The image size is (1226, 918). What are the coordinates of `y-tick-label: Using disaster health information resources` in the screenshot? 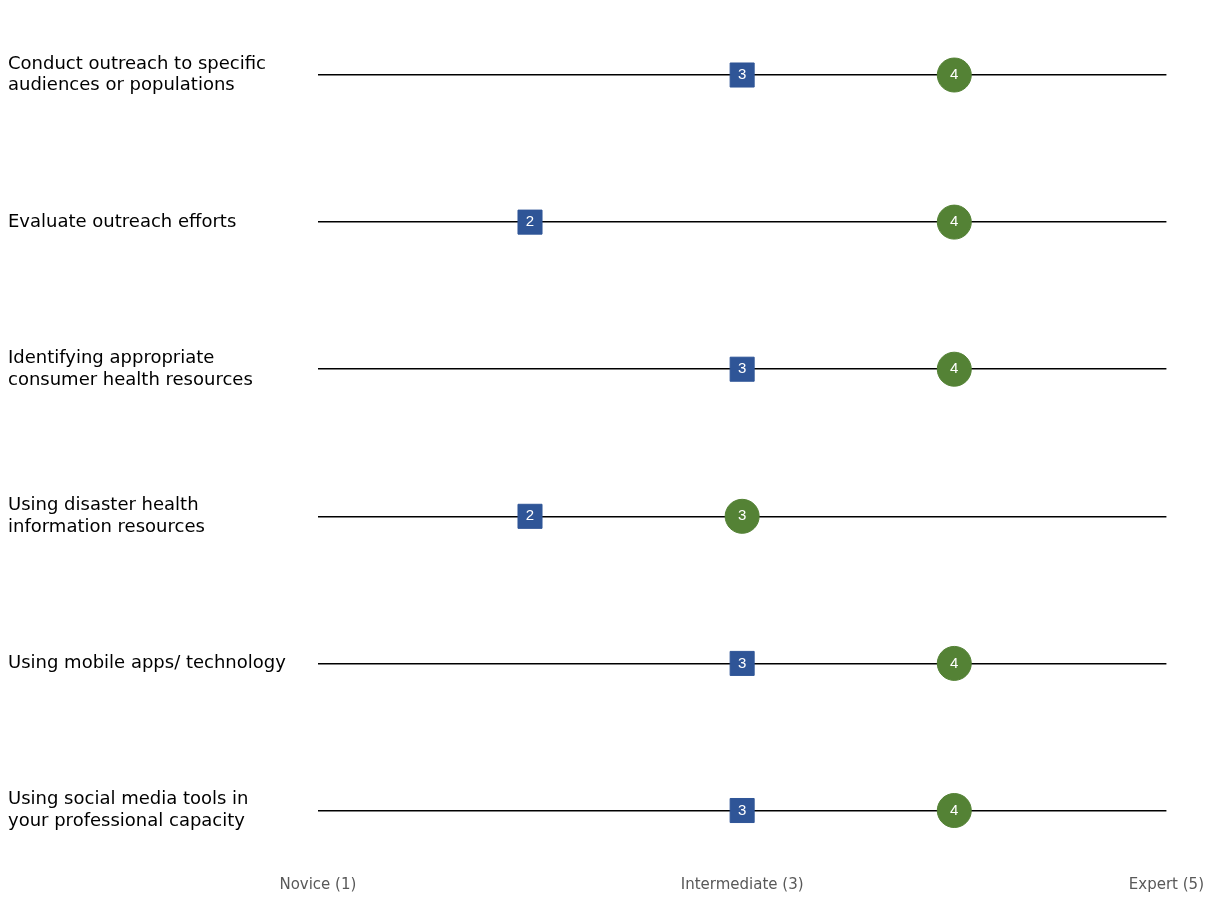 It's located at (106, 514).